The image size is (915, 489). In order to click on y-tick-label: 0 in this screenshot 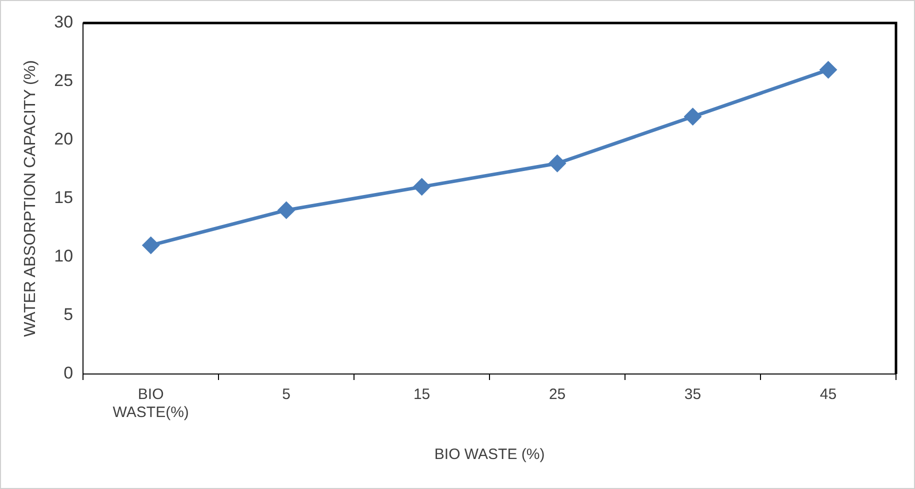, I will do `click(69, 373)`.